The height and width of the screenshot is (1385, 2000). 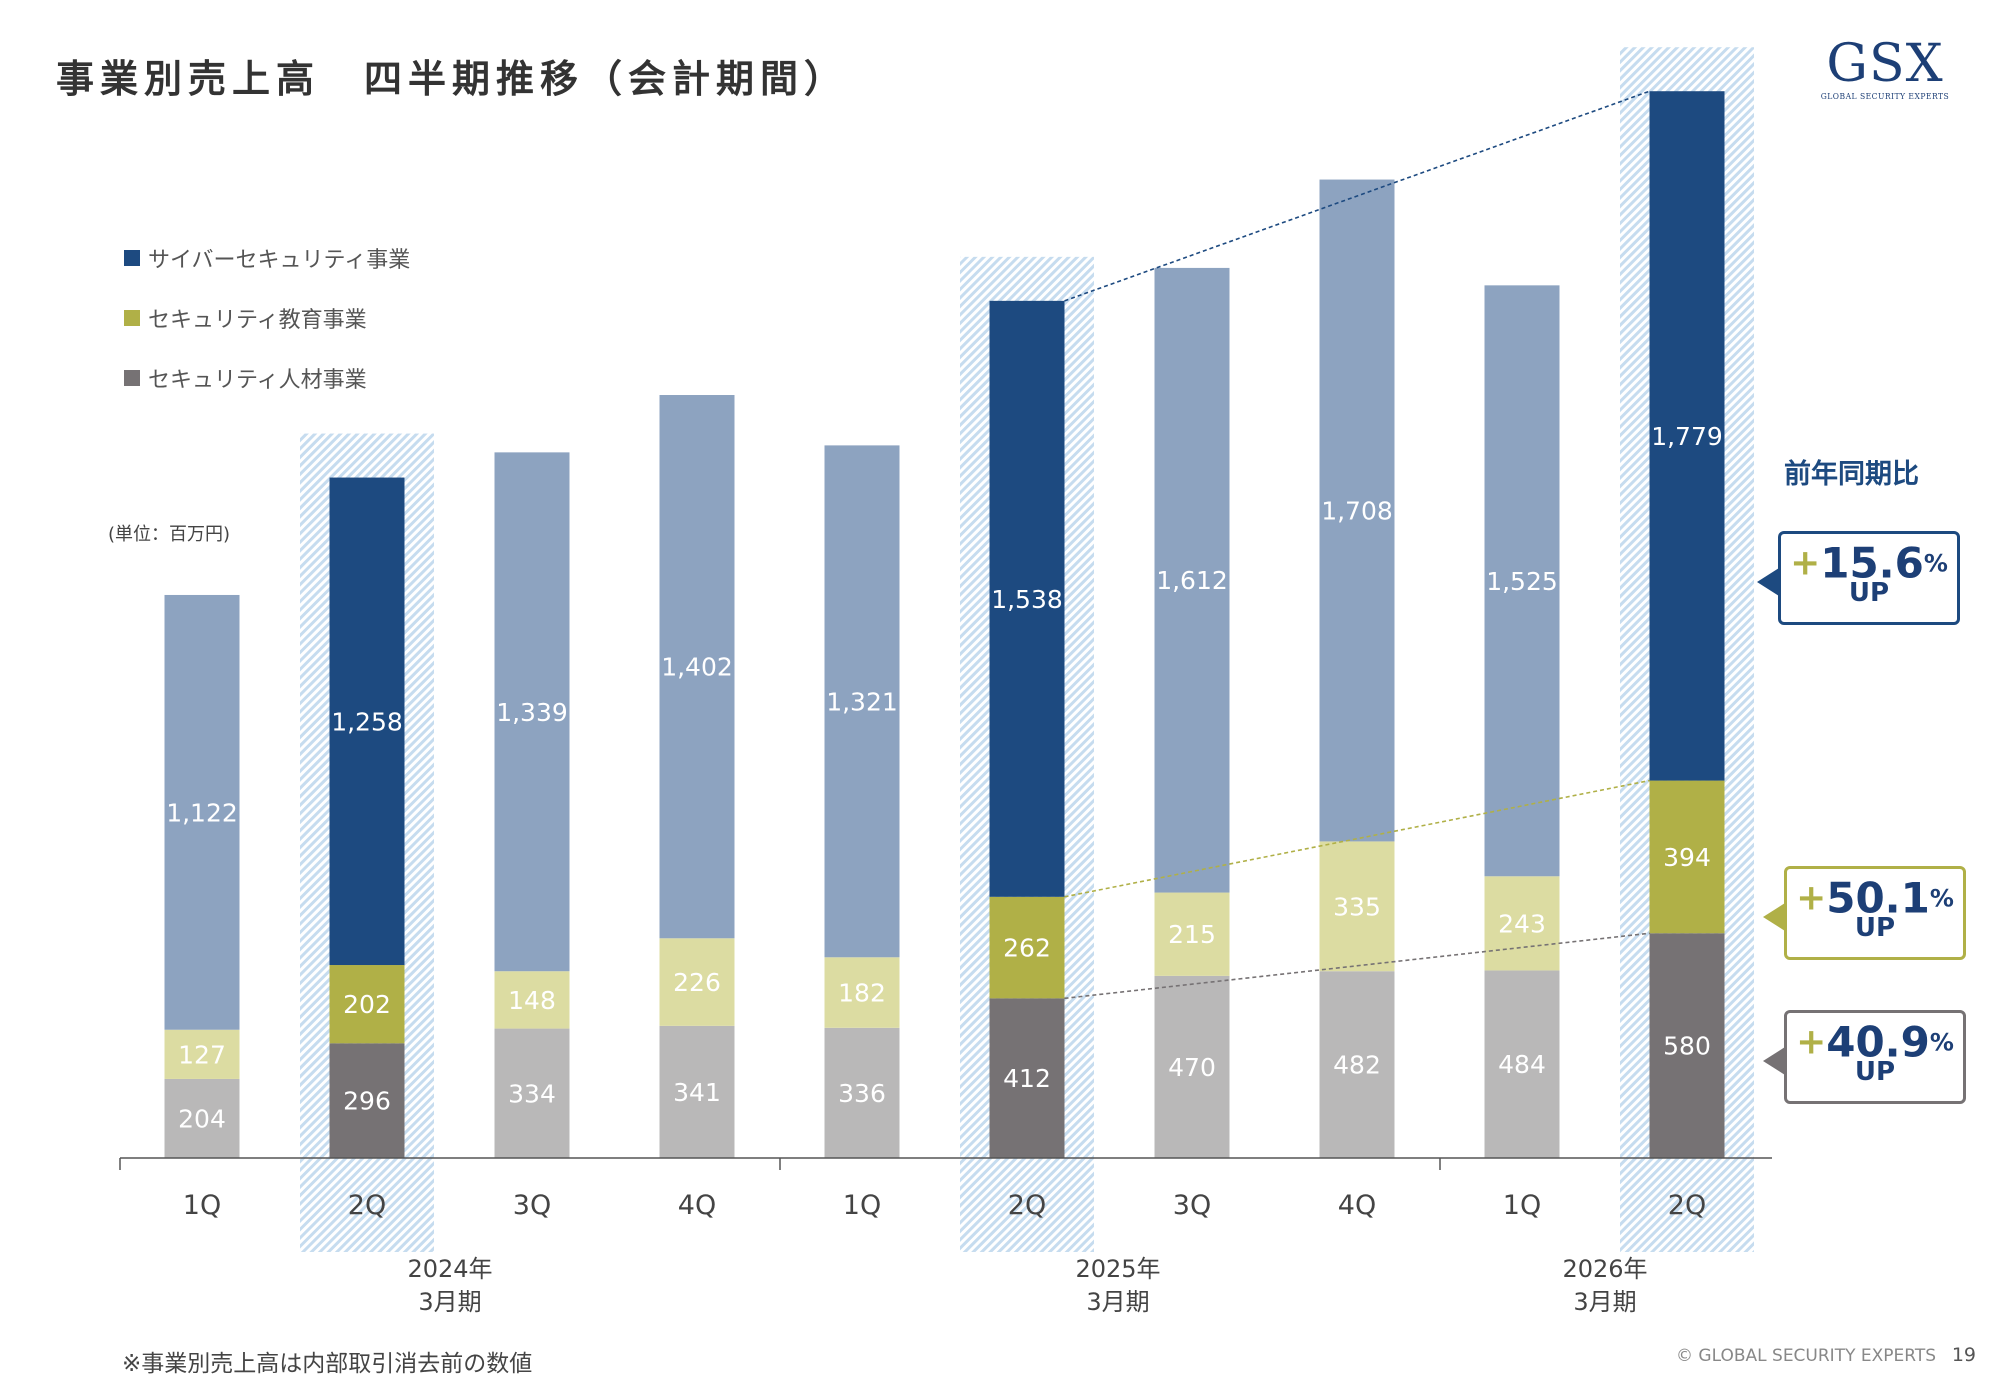 I want to click on legend-item-talent: セキュリティ人材事業, so click(x=267, y=378).